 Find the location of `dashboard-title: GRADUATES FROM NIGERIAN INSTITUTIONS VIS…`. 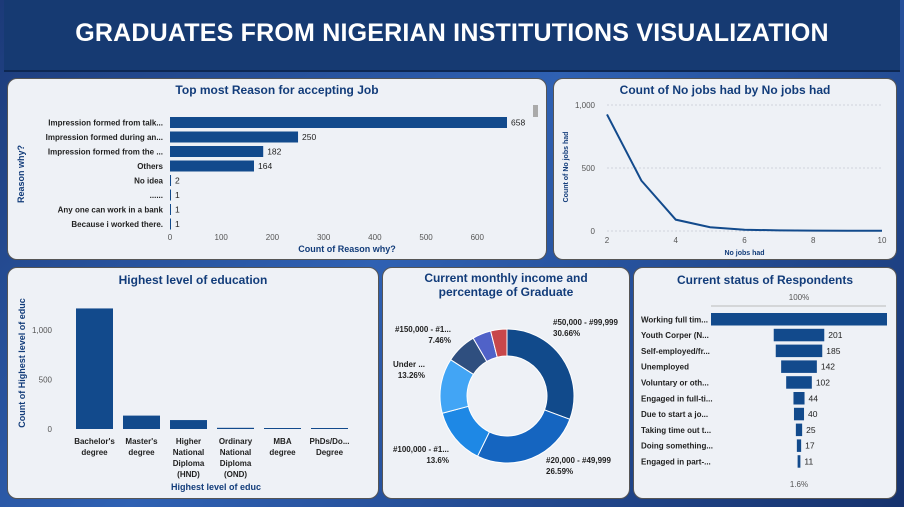

dashboard-title: GRADUATES FROM NIGERIAN INSTITUTIONS VIS… is located at coordinates (452, 33).